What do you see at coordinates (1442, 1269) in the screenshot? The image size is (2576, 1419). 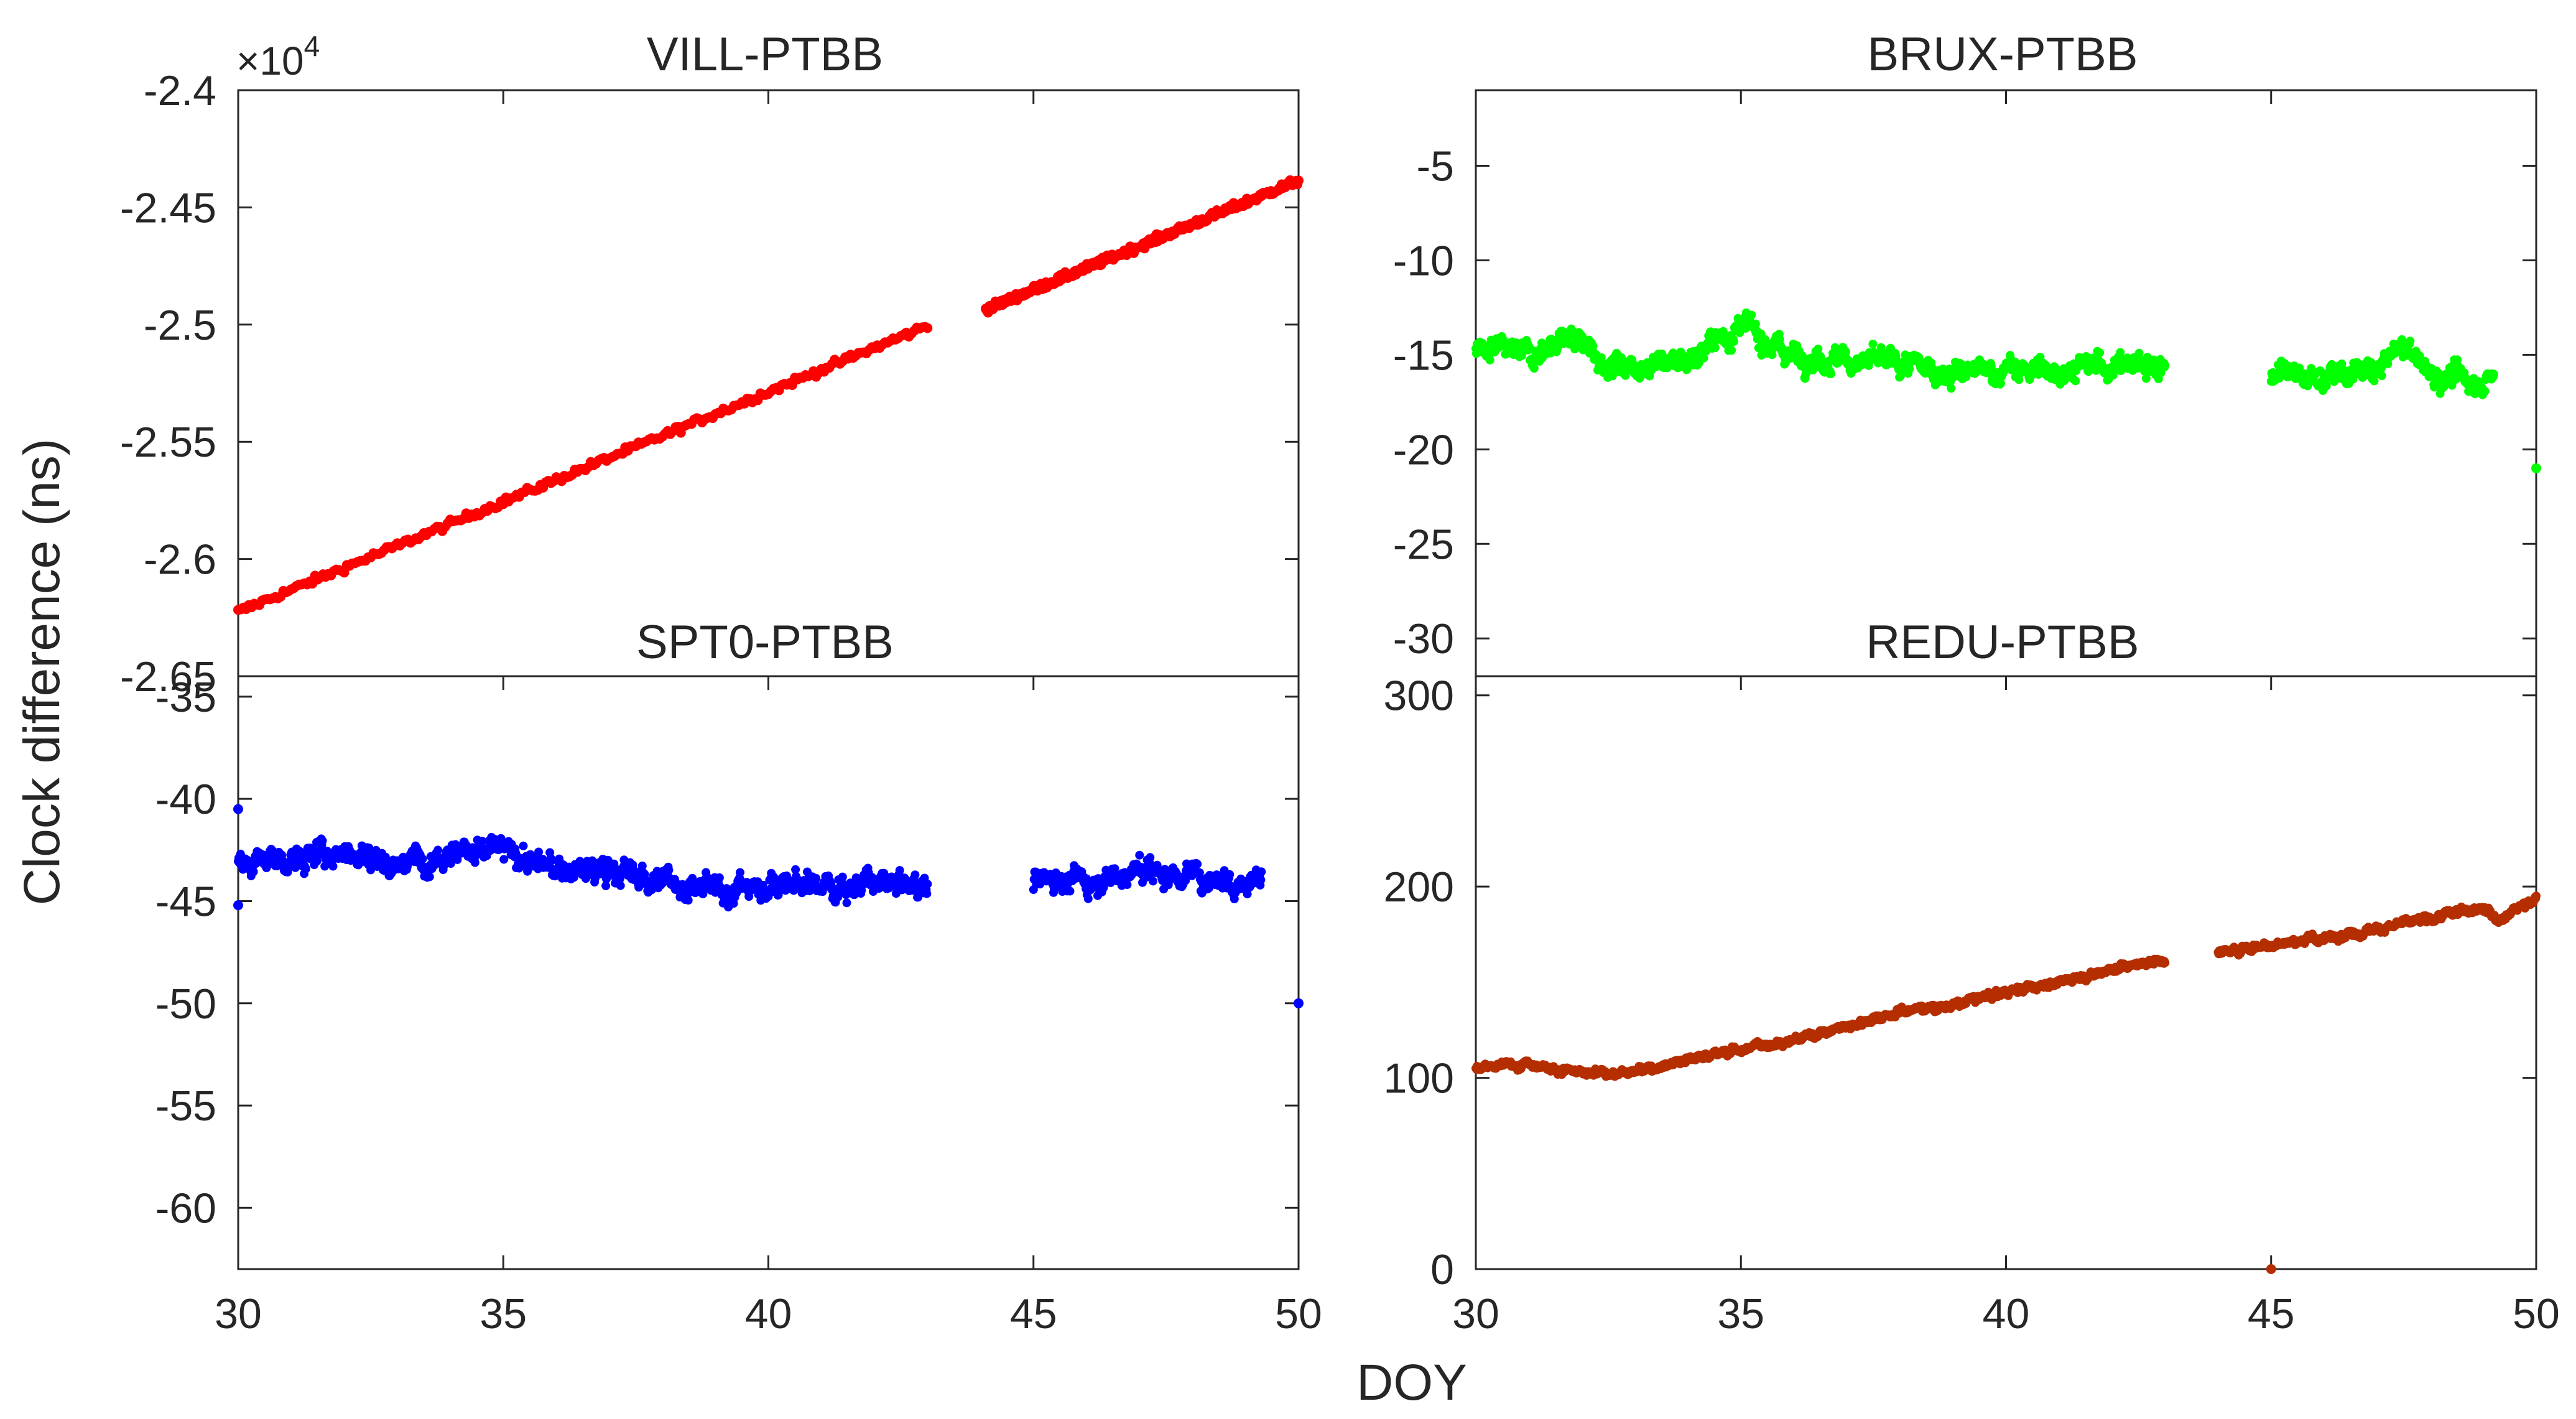 I see `y-tick-label: 0` at bounding box center [1442, 1269].